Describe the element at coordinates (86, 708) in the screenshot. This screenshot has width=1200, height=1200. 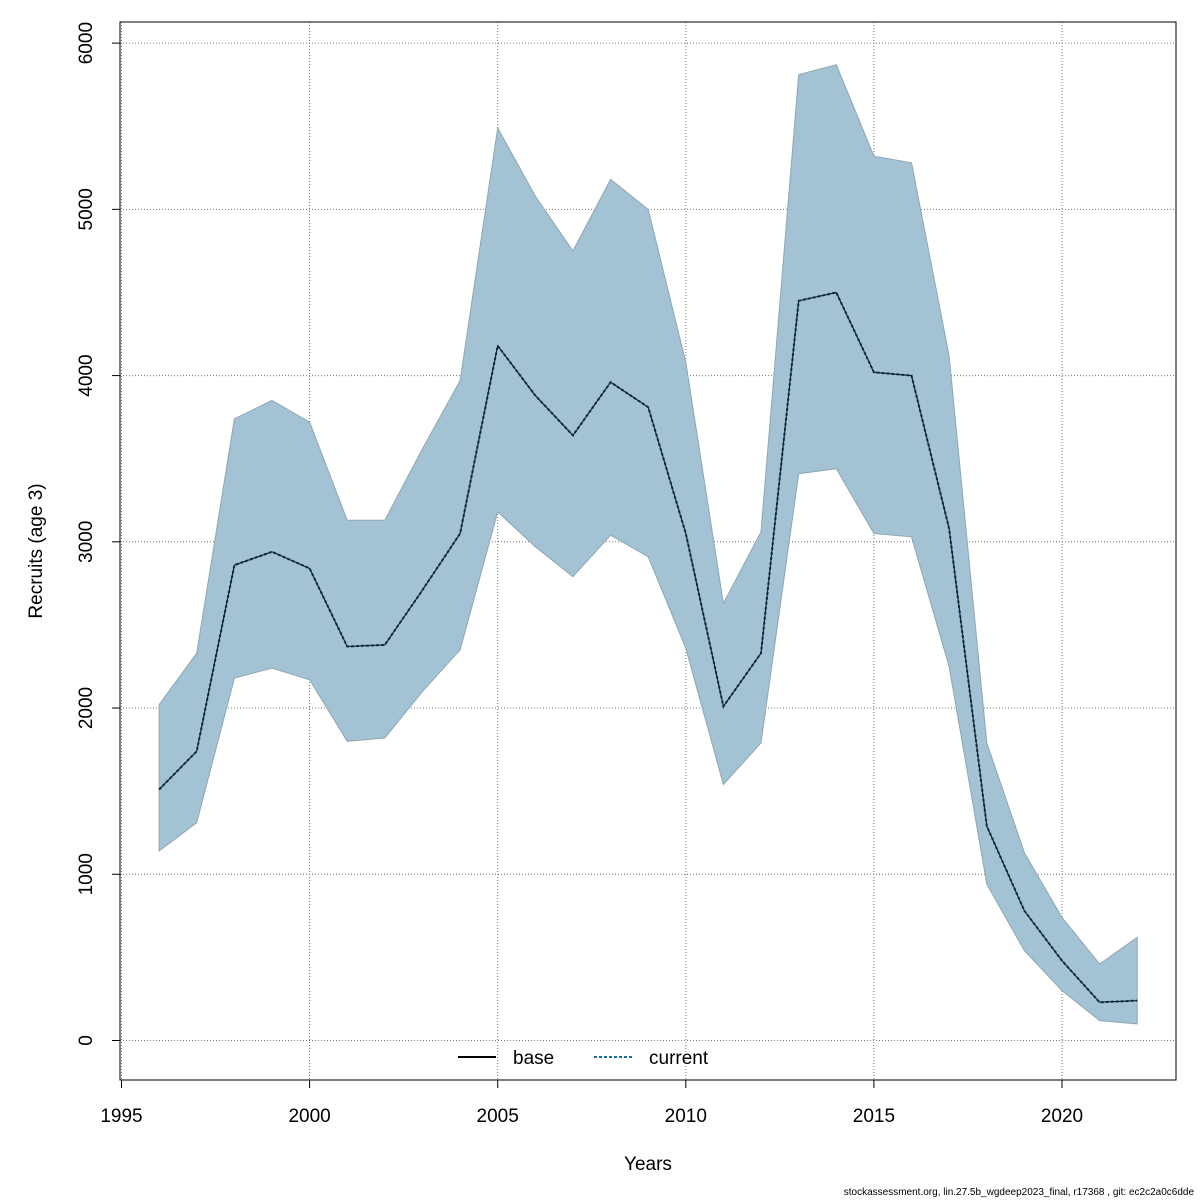
I see `y-tick-label: 2000` at that location.